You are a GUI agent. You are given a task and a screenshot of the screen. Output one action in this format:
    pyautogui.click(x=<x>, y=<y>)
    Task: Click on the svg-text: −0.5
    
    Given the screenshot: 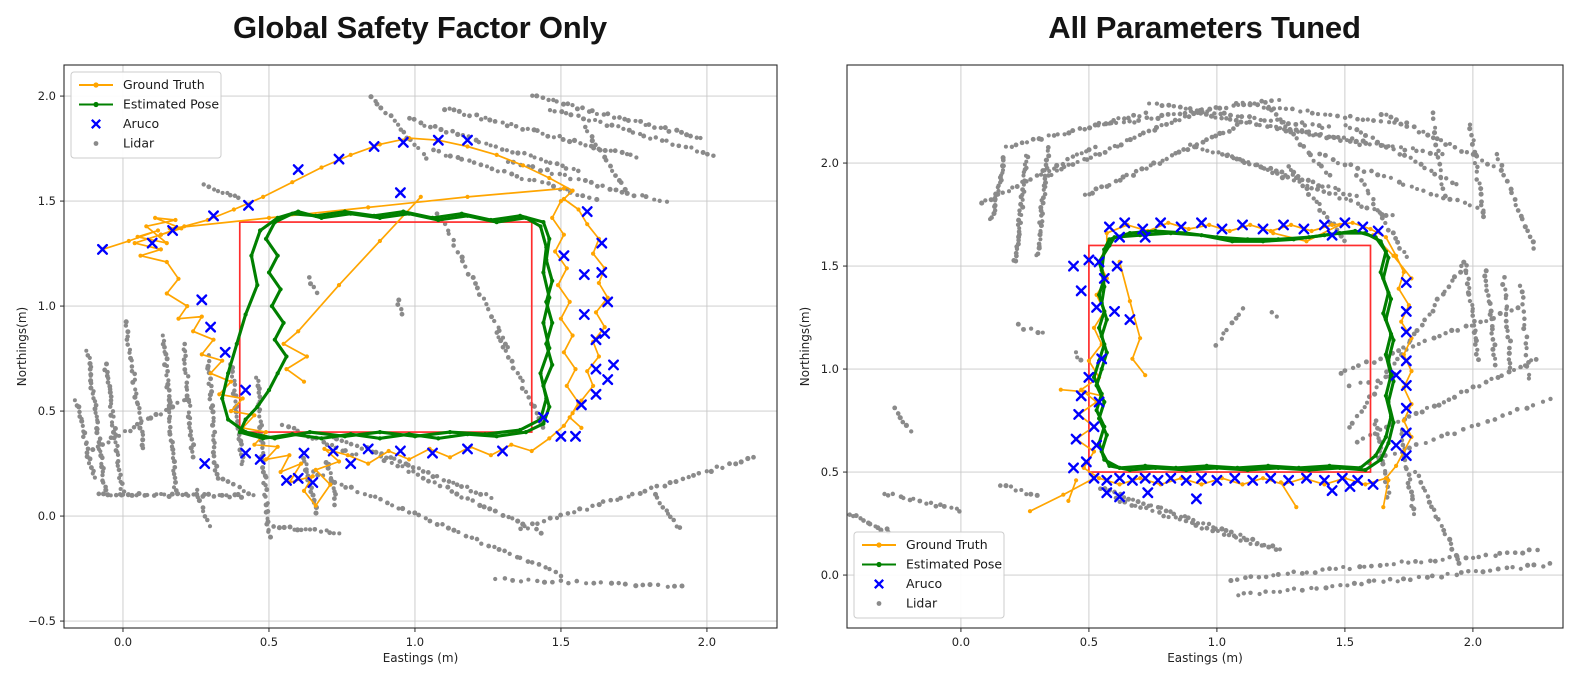 What is the action you would take?
    pyautogui.click(x=42, y=621)
    